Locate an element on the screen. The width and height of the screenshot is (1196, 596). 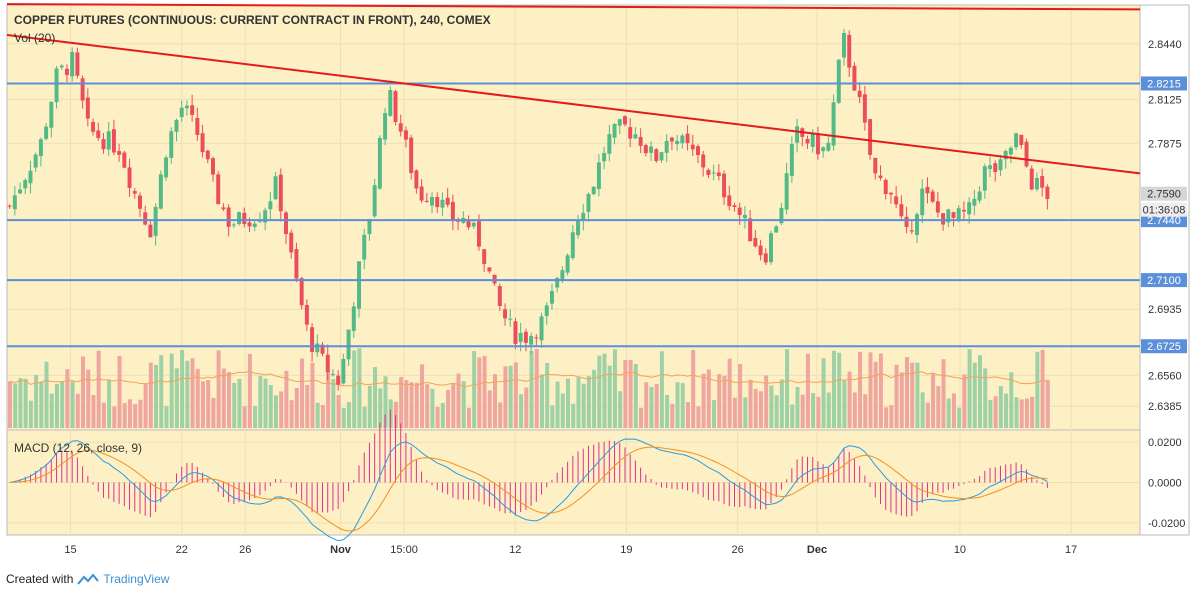
time-tick-label: 15 is located at coordinates (70, 550).